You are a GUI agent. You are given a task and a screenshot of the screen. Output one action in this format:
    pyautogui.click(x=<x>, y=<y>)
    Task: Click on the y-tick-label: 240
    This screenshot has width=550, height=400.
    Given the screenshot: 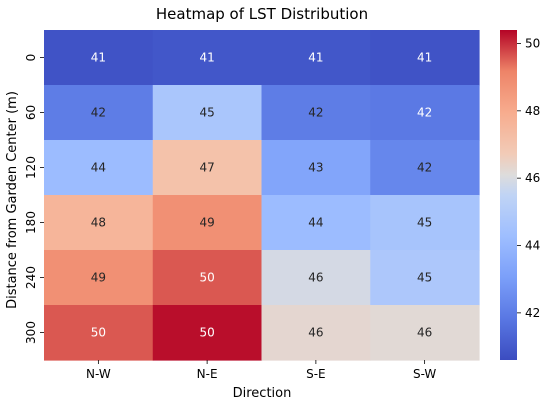 What is the action you would take?
    pyautogui.click(x=31, y=277)
    